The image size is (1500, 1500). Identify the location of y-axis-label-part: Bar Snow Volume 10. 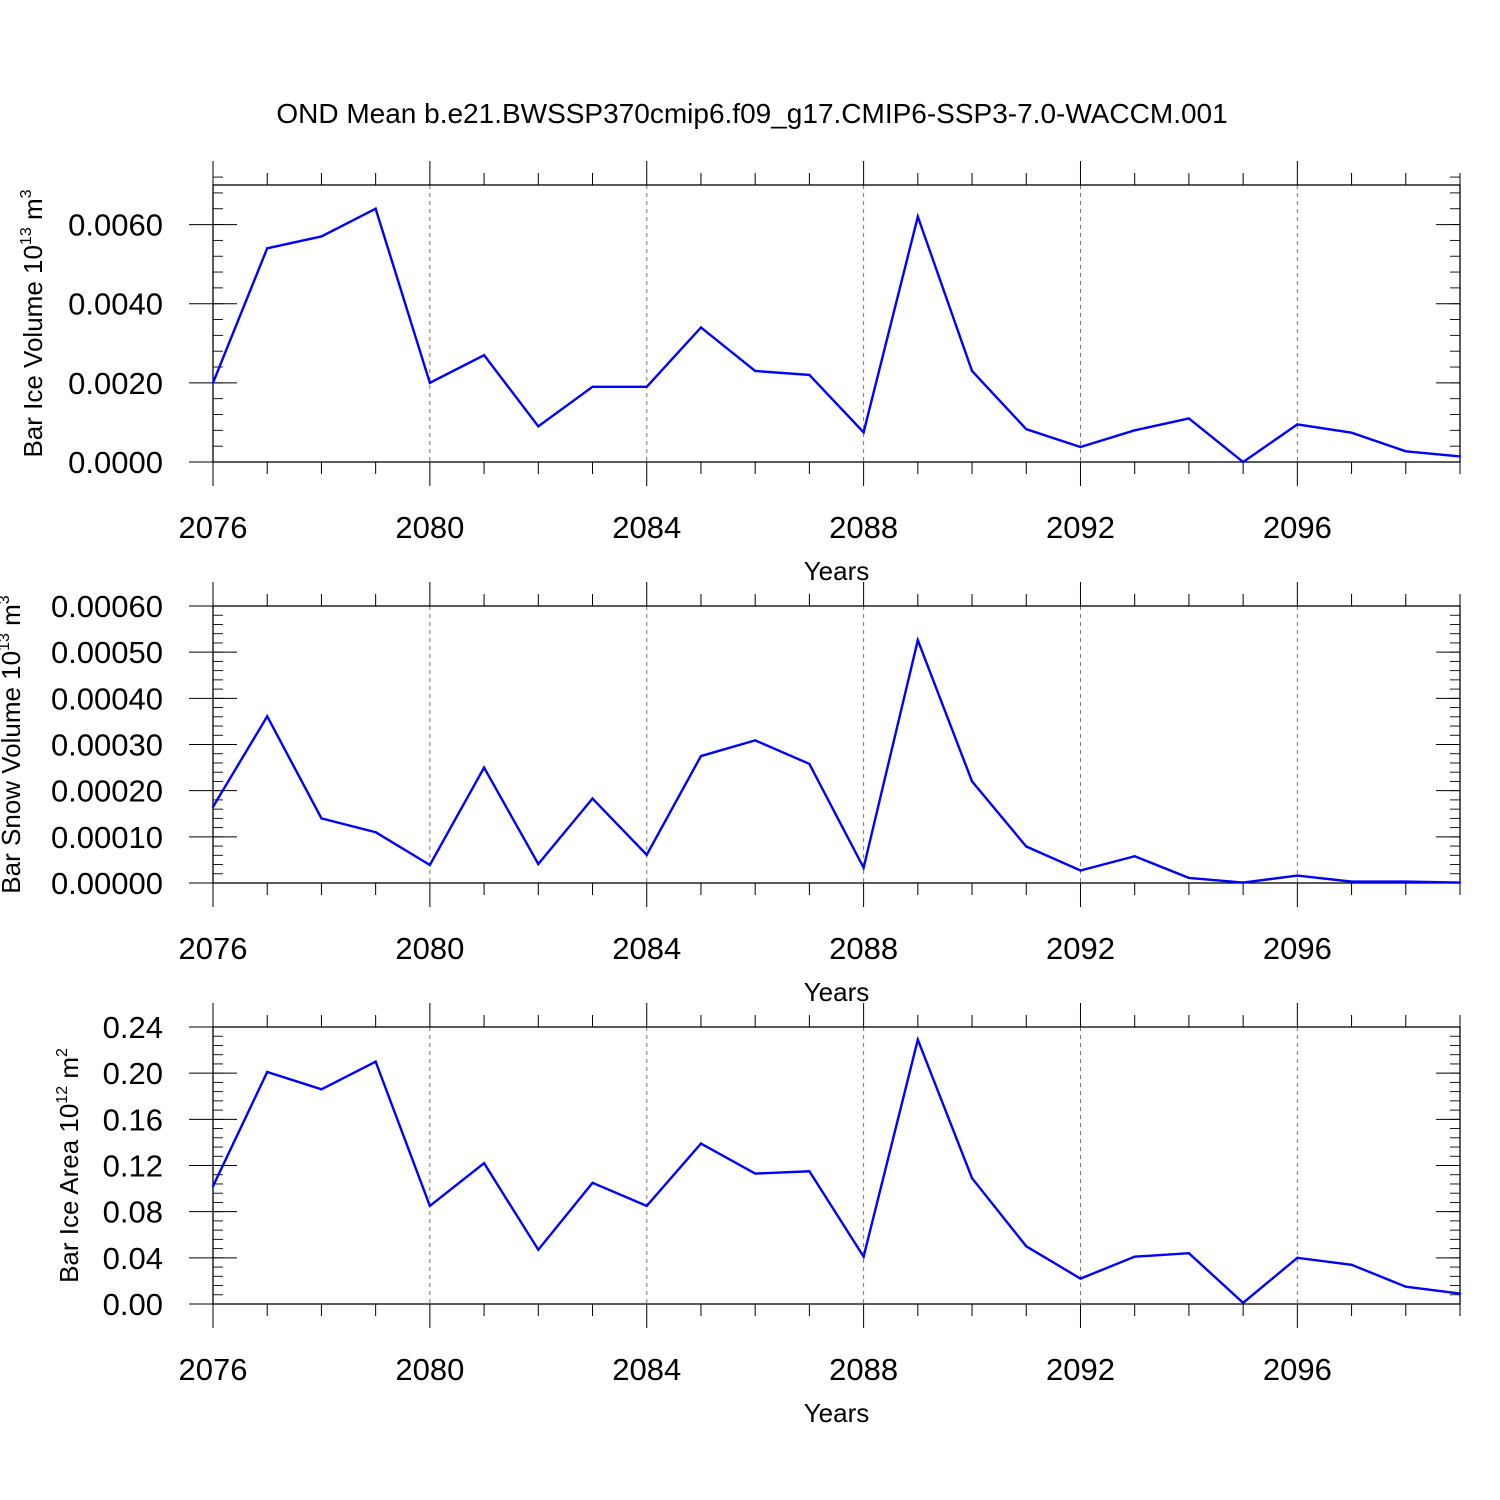
(13, 772).